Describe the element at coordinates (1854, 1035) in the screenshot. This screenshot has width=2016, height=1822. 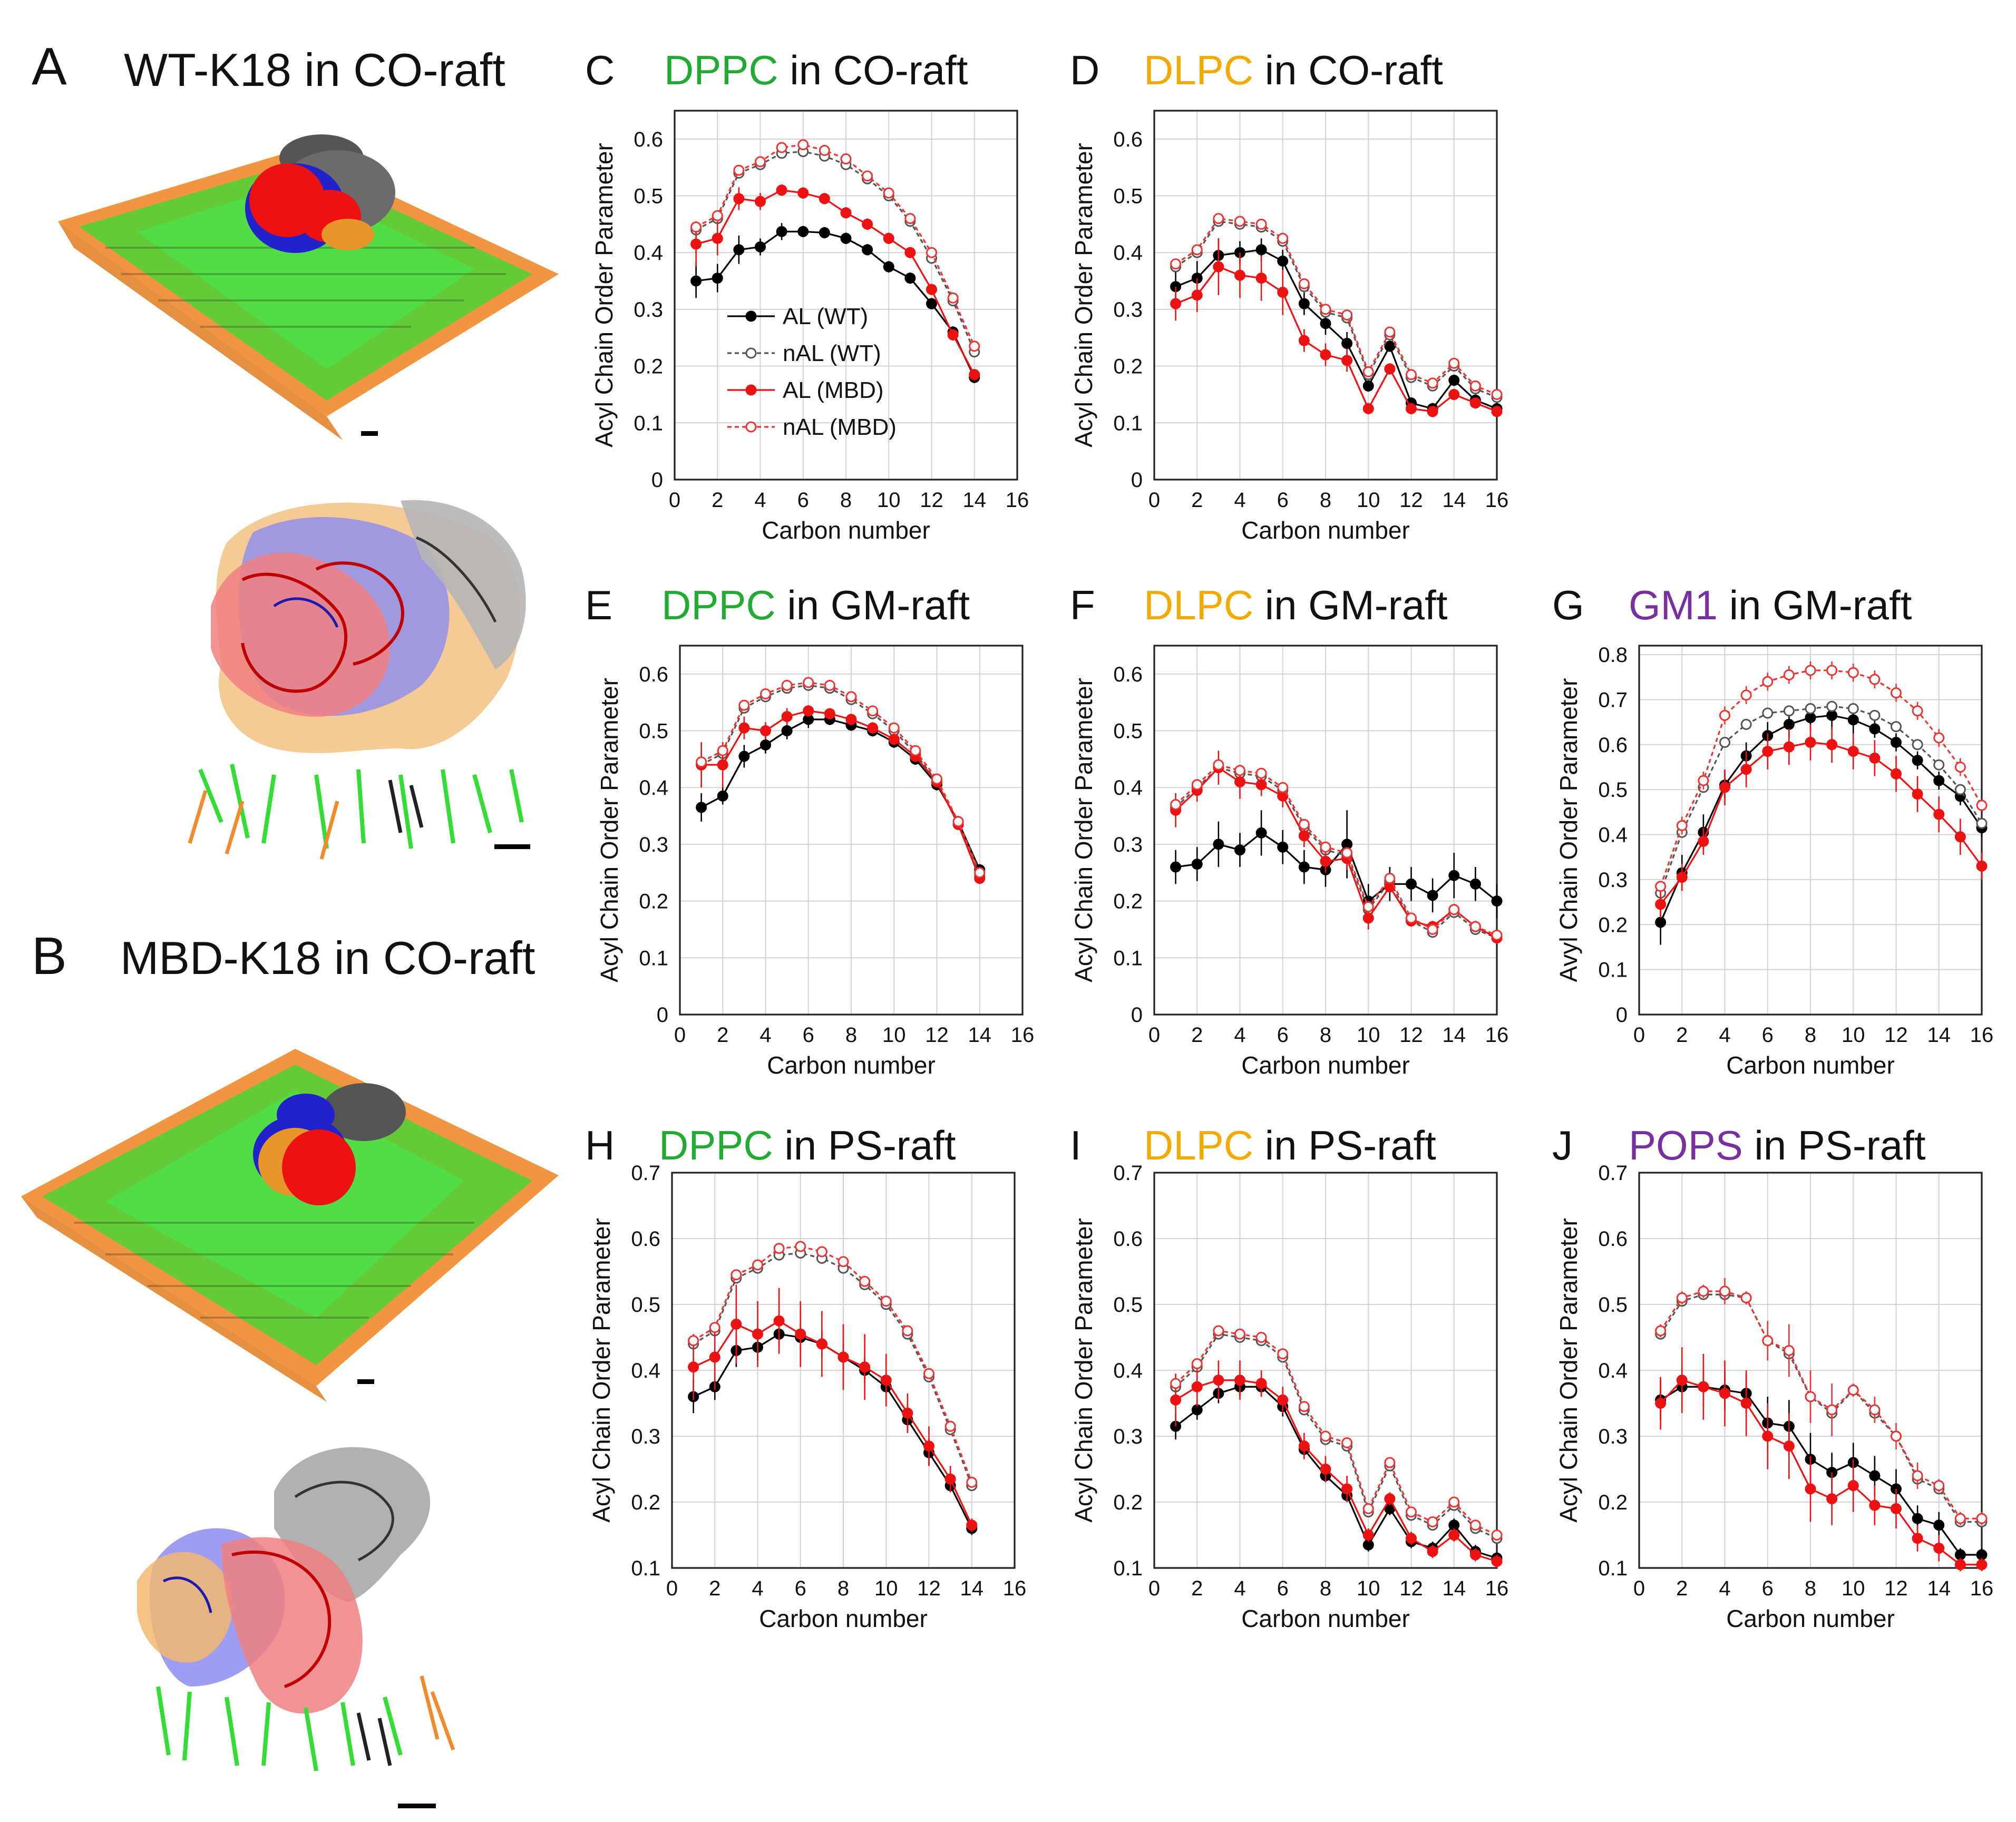
I see `x-tick-label: 10` at that location.